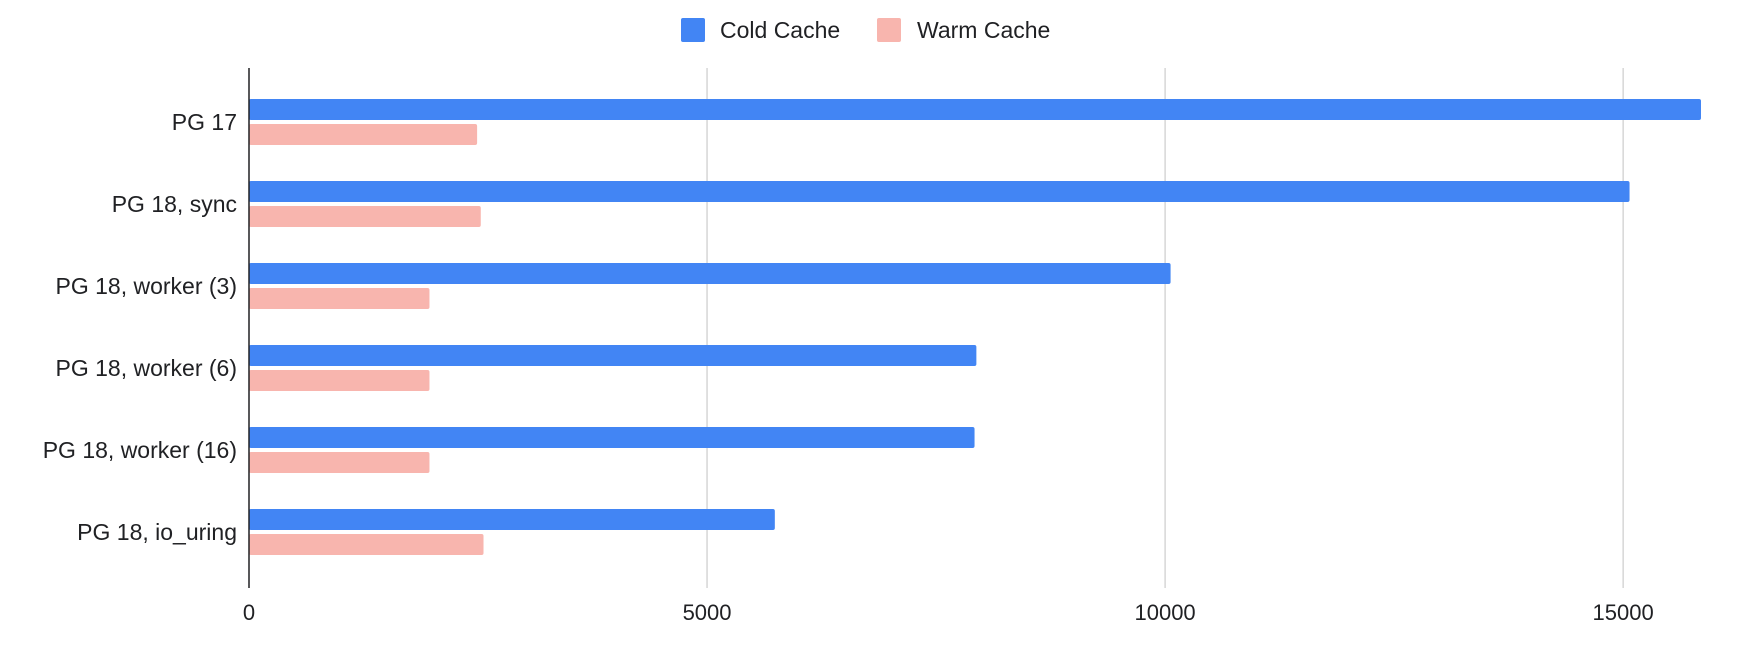  What do you see at coordinates (174, 204) in the screenshot?
I see `category-label: PG 18, sync` at bounding box center [174, 204].